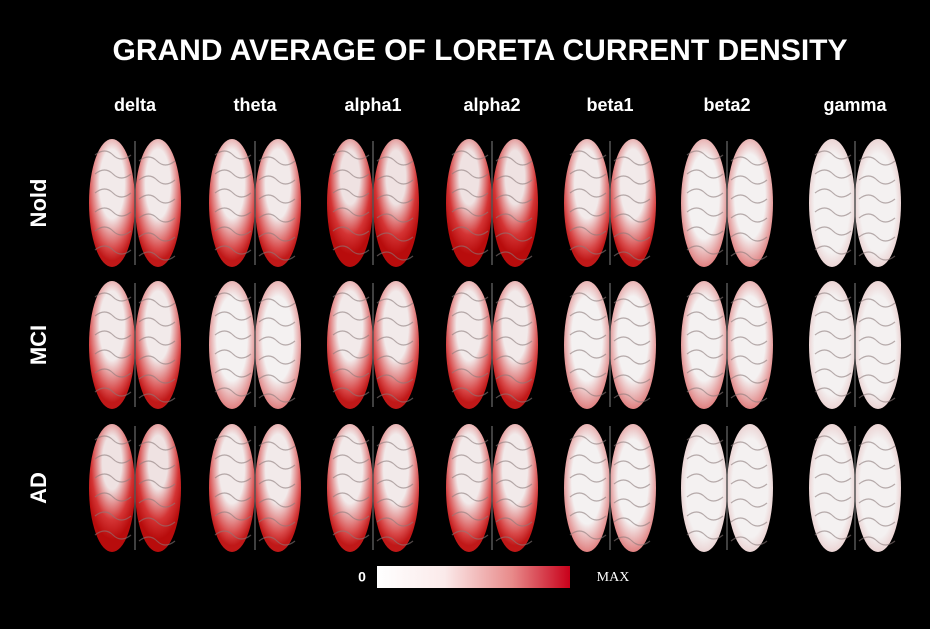  Describe the element at coordinates (38, 203) in the screenshot. I see `row-label: Nold` at that location.